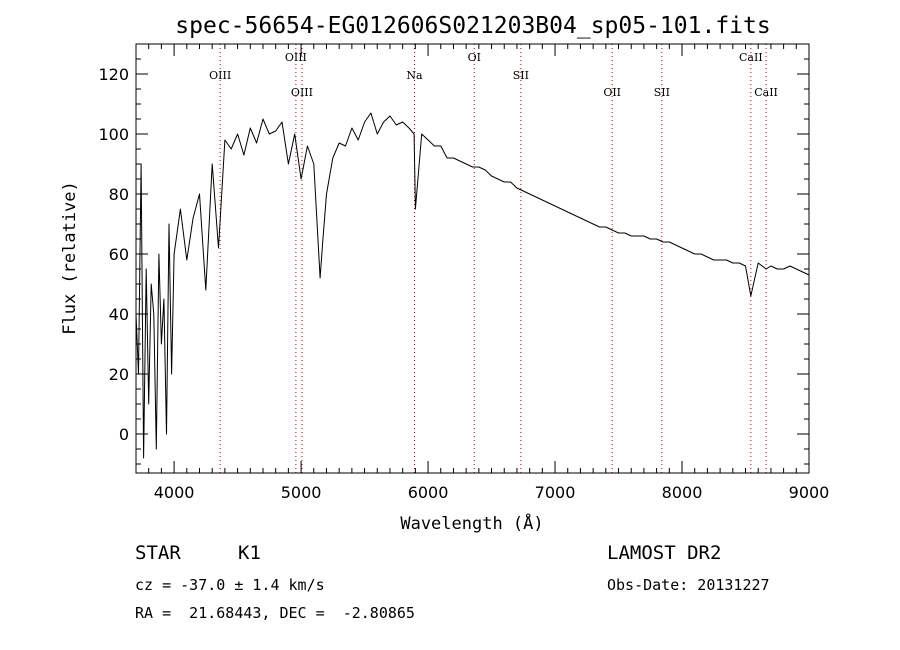 Image resolution: width=900 pixels, height=650 pixels. Describe the element at coordinates (555, 492) in the screenshot. I see `x-tick-label: 7000` at that location.